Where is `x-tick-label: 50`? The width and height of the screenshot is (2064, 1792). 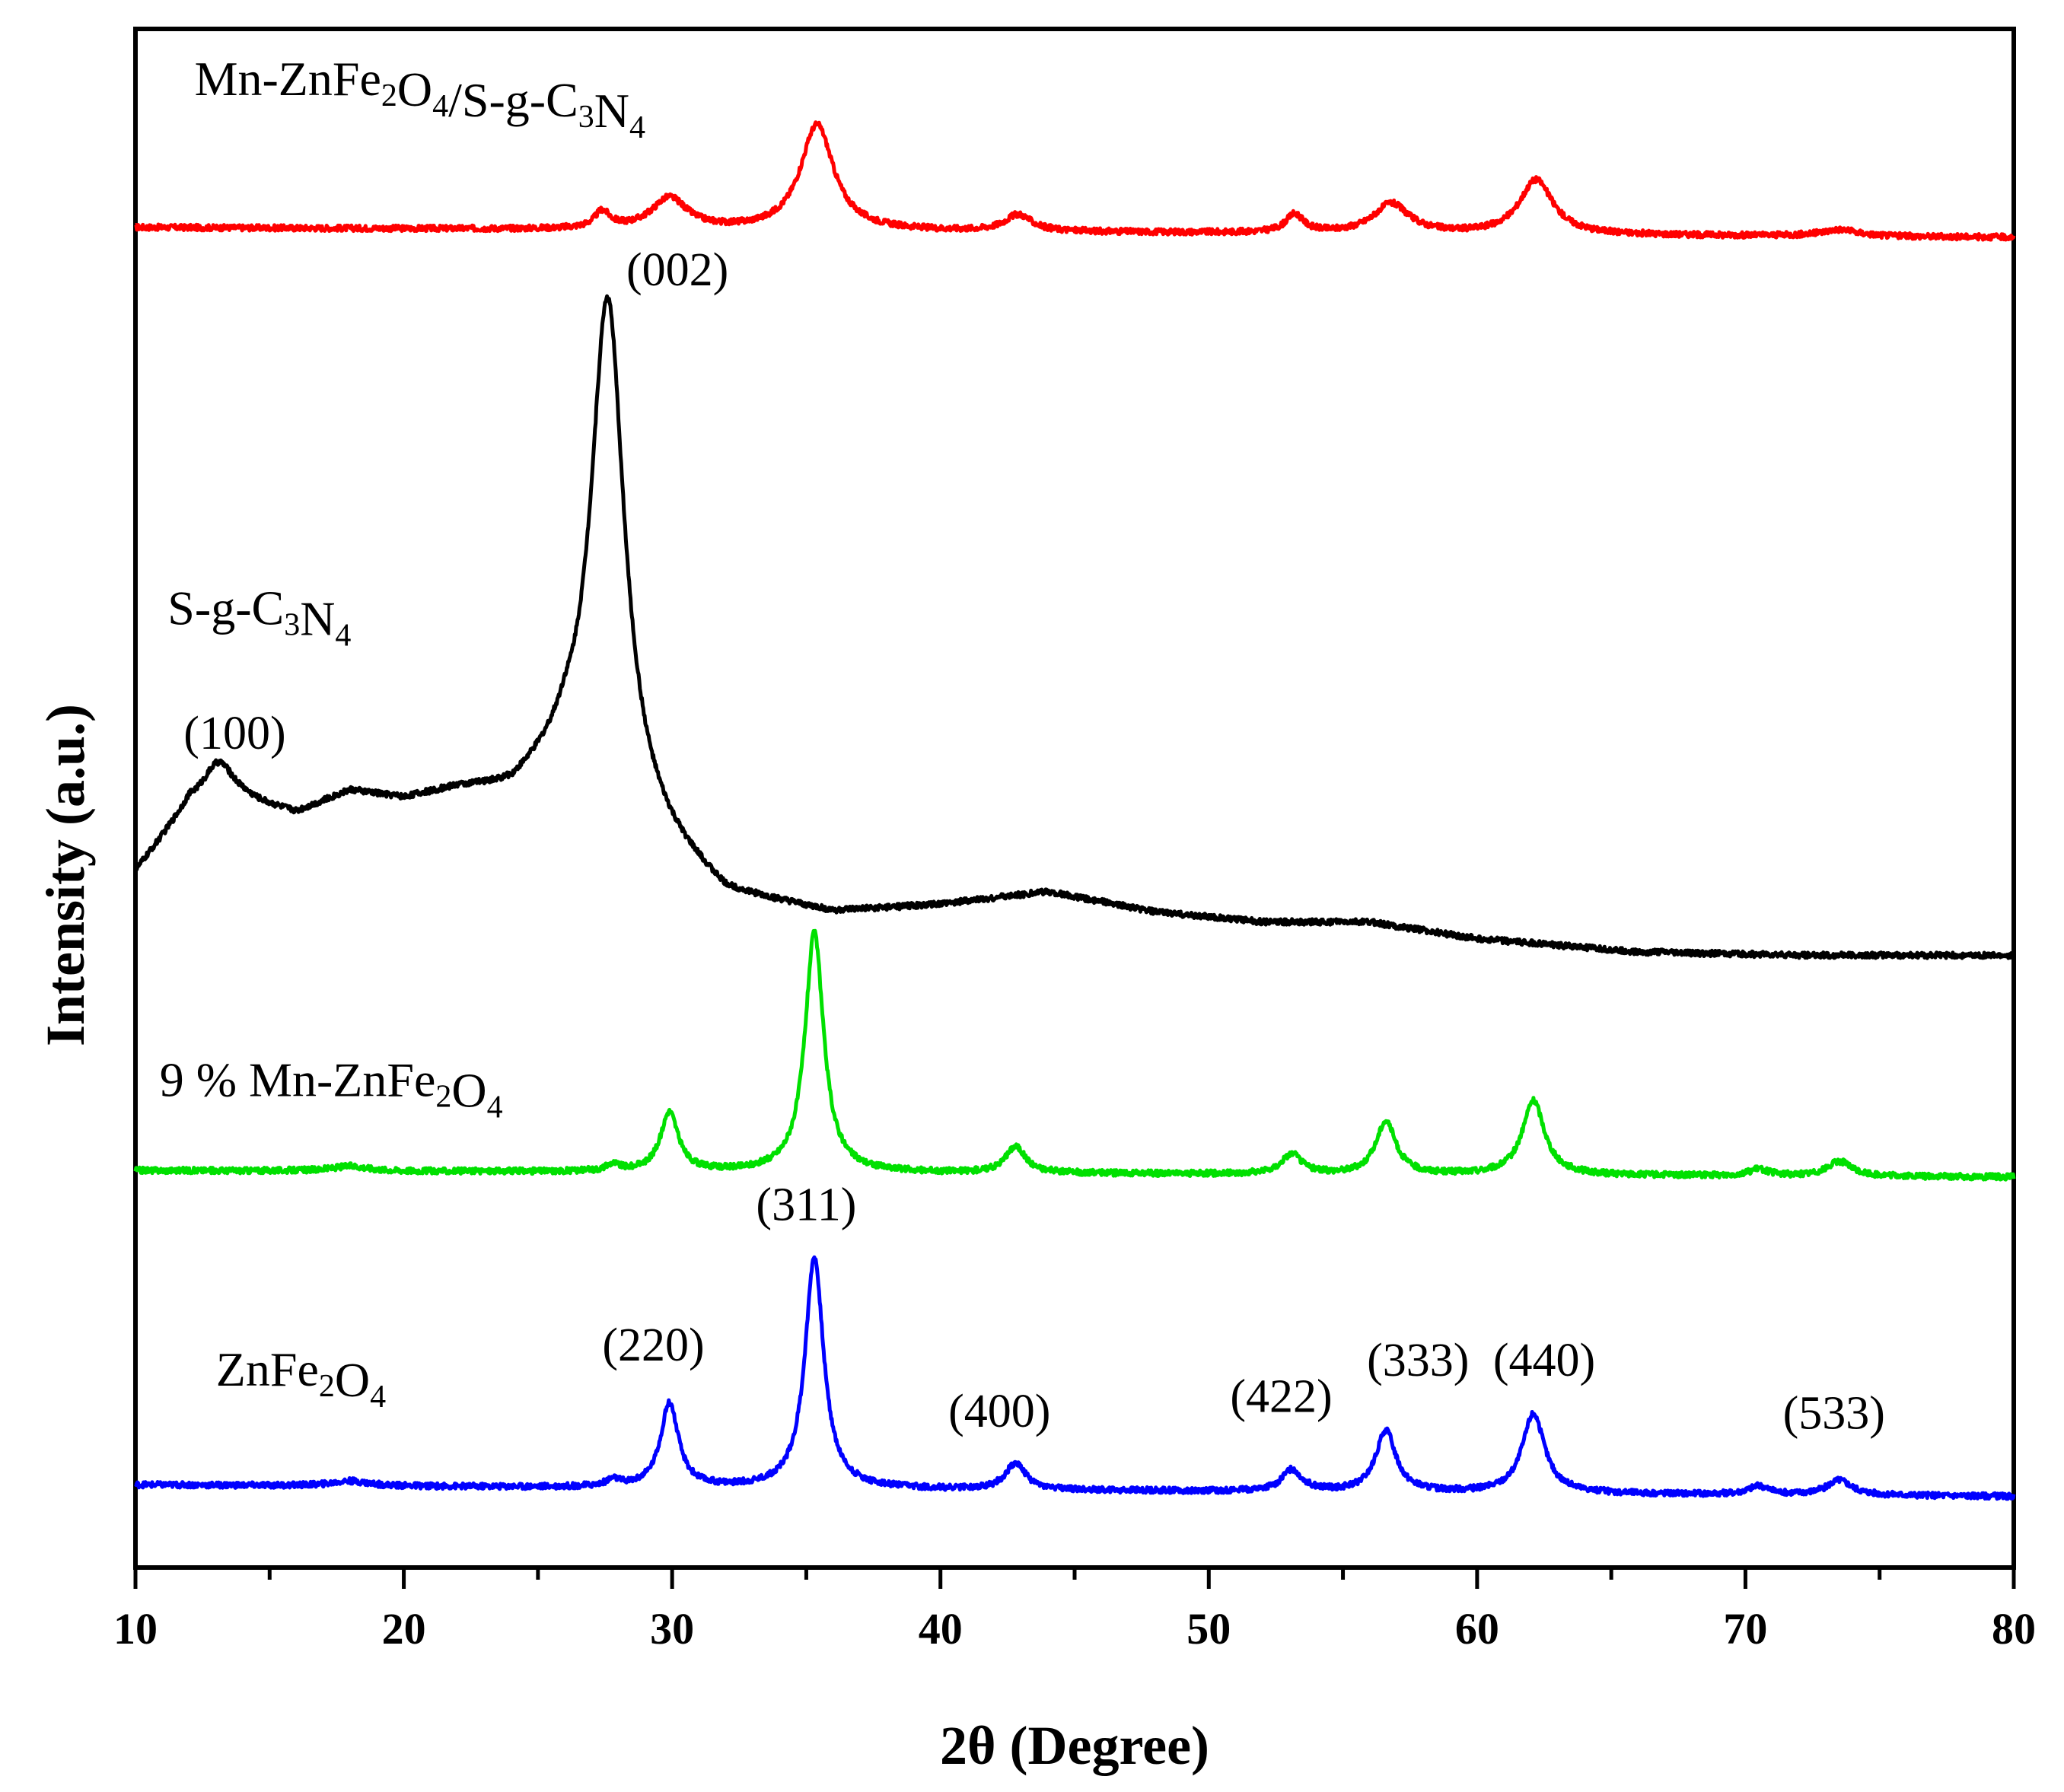 x-tick-label: 50 is located at coordinates (1208, 1629).